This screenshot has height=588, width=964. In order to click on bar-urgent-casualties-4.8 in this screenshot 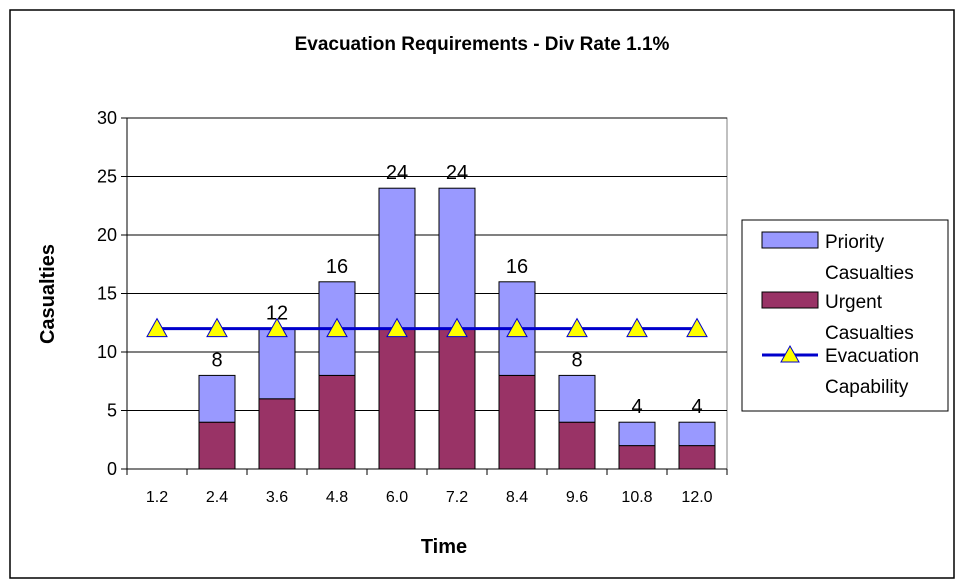, I will do `click(337, 422)`.